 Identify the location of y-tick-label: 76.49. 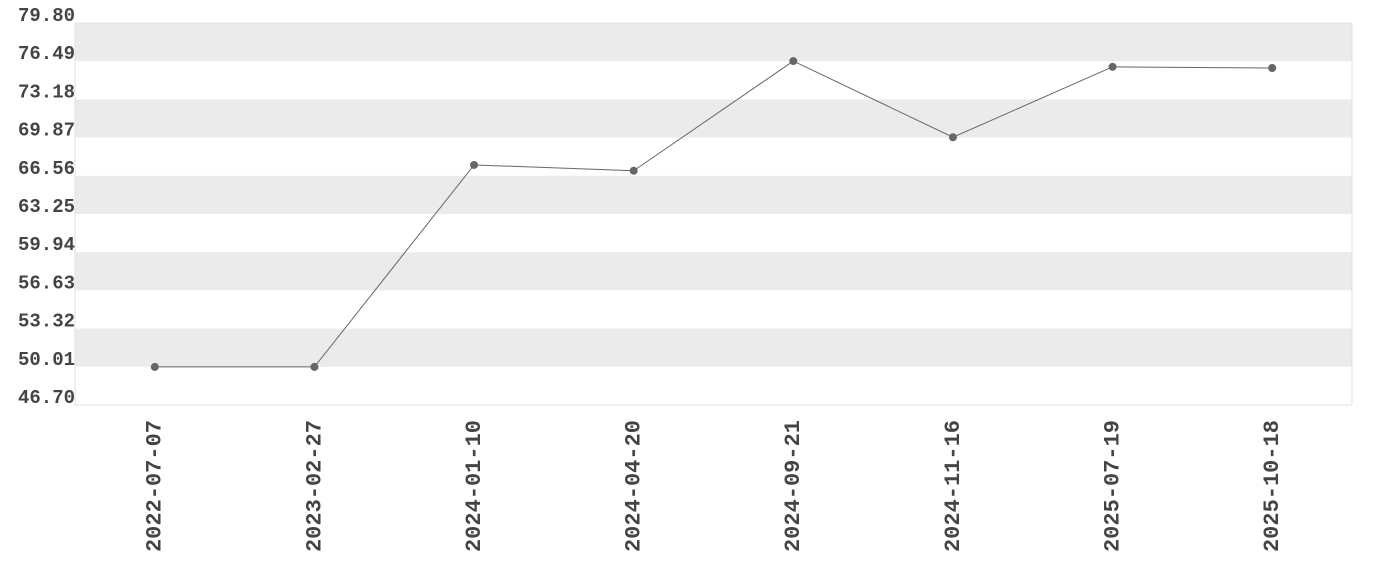
(46, 54).